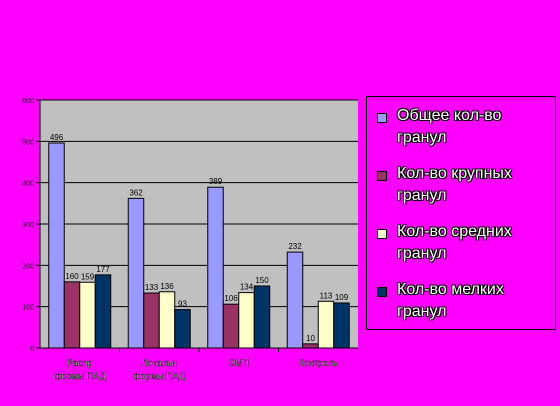  Describe the element at coordinates (310, 338) in the screenshot. I see `data-label: 10` at that location.